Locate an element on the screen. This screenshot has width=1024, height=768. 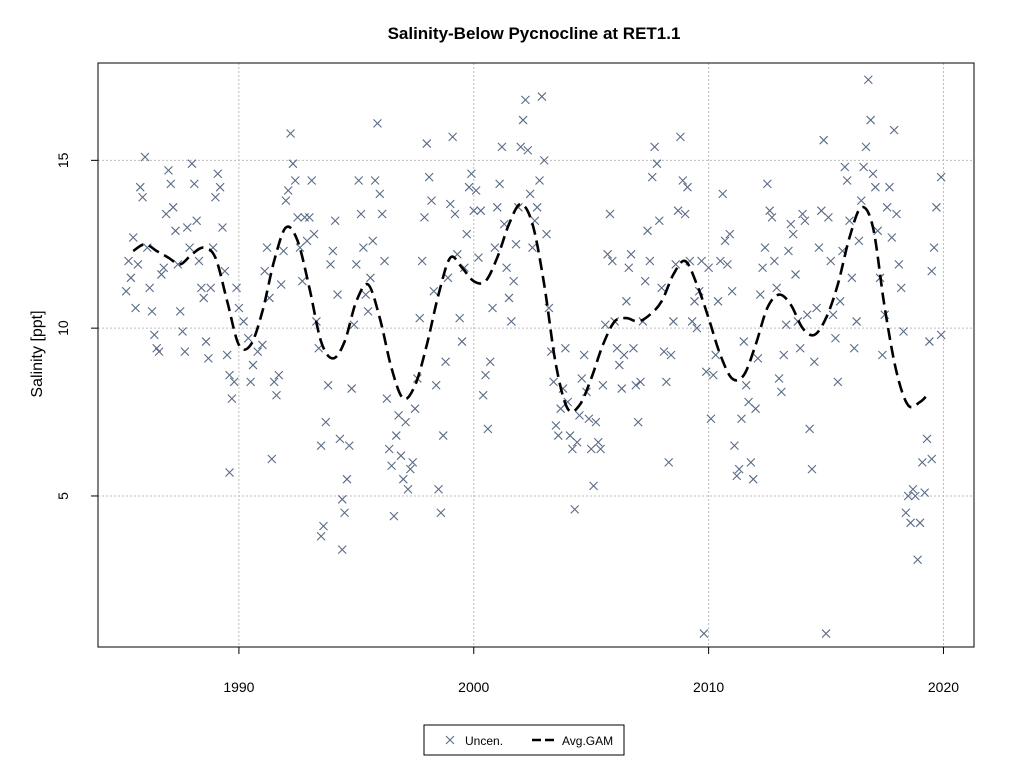
x-tick-label: 2000 is located at coordinates (473, 687).